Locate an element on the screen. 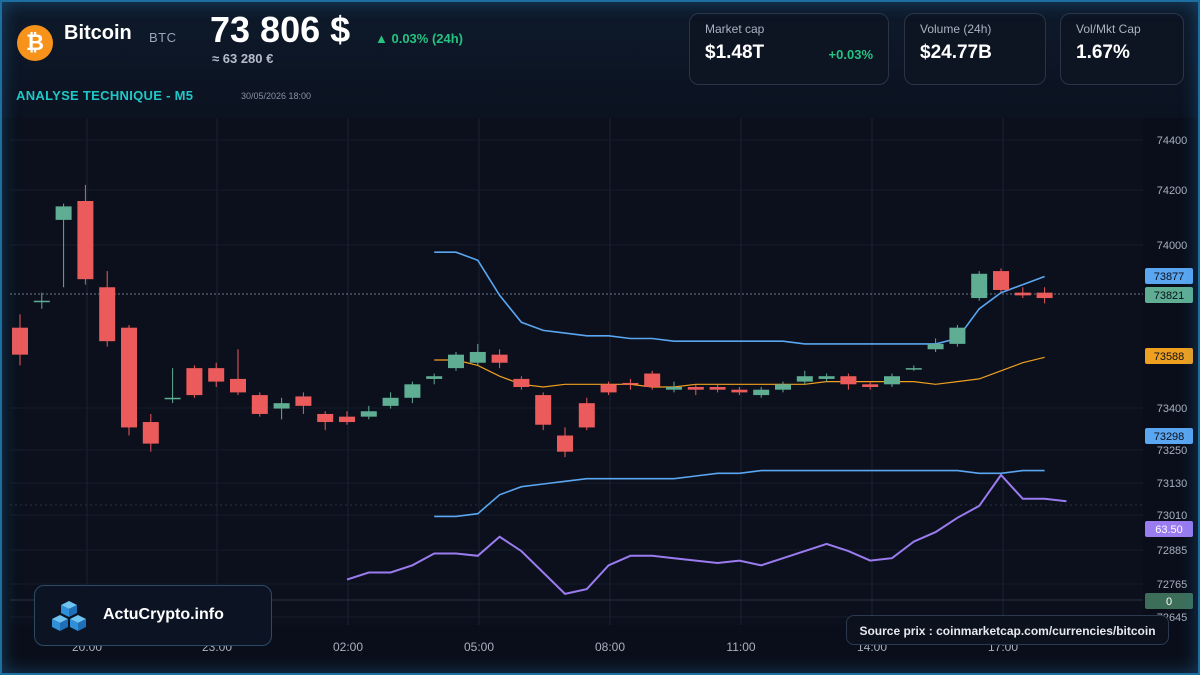 This screenshot has height=675, width=1200. last-price-tag-bg is located at coordinates (1169, 295).